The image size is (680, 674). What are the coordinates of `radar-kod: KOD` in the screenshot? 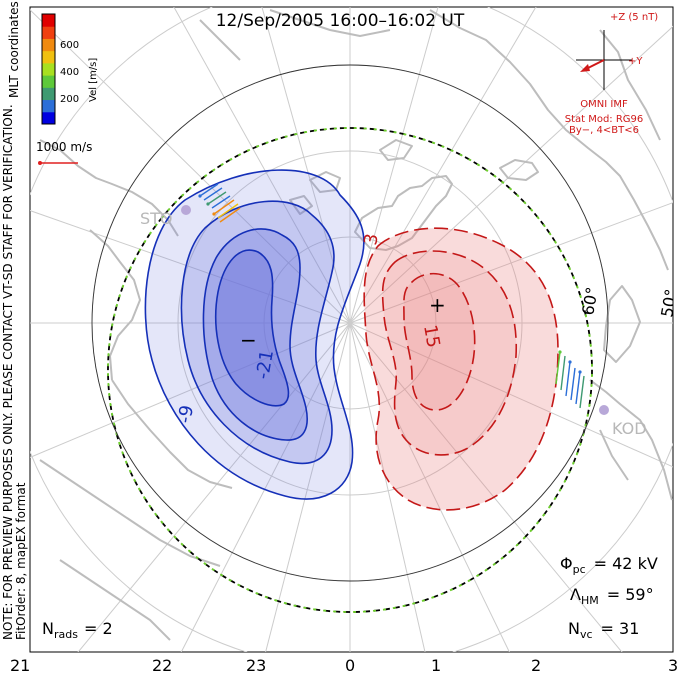 It's located at (623, 421).